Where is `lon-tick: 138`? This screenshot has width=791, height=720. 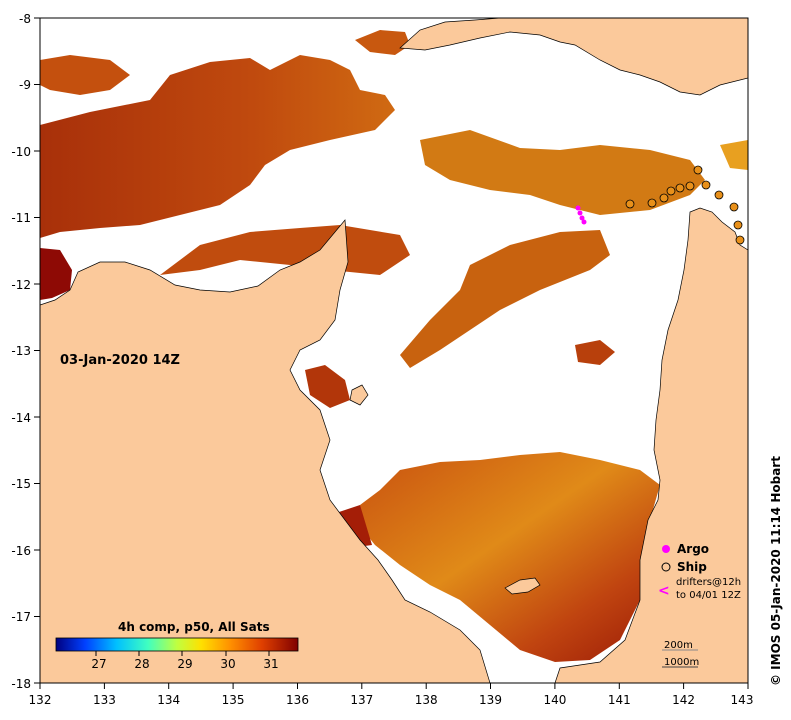
lon-tick: 138 is located at coordinates (426, 700).